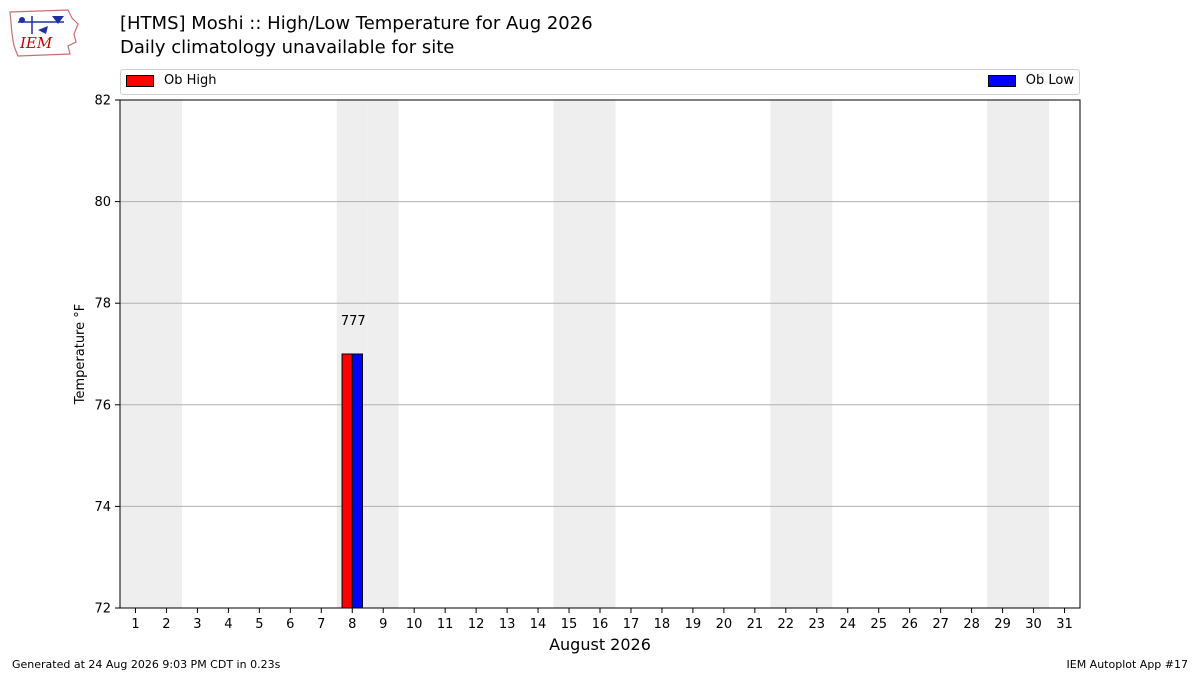 The image size is (1200, 675). I want to click on legend-swatch-high, so click(140, 80).